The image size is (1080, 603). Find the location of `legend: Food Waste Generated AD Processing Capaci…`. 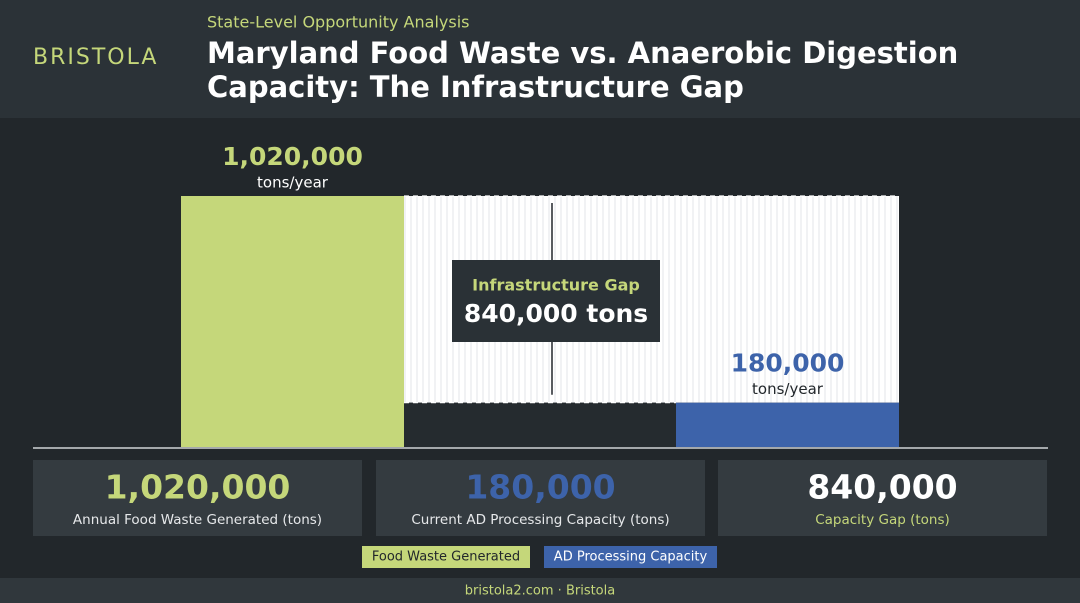

legend: Food Waste Generated AD Processing Capaci… is located at coordinates (539, 557).